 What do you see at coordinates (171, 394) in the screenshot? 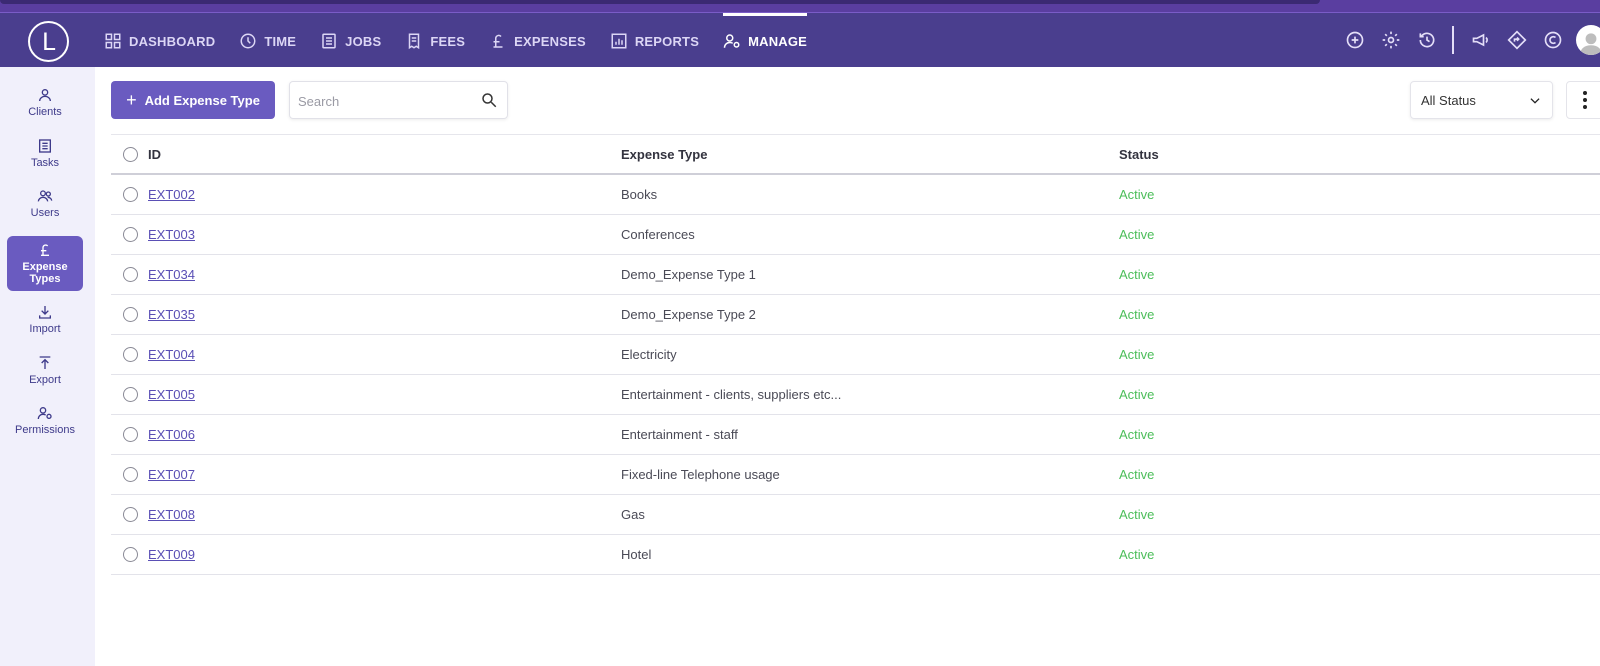
I see `row-id-link: EXT005` at bounding box center [171, 394].